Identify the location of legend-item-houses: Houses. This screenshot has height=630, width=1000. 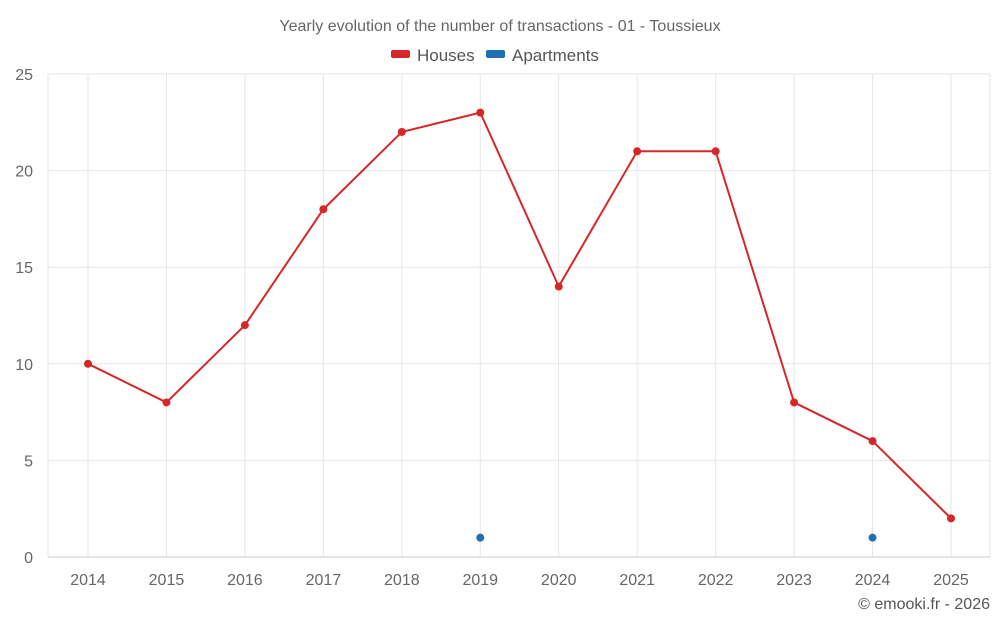
(433, 55).